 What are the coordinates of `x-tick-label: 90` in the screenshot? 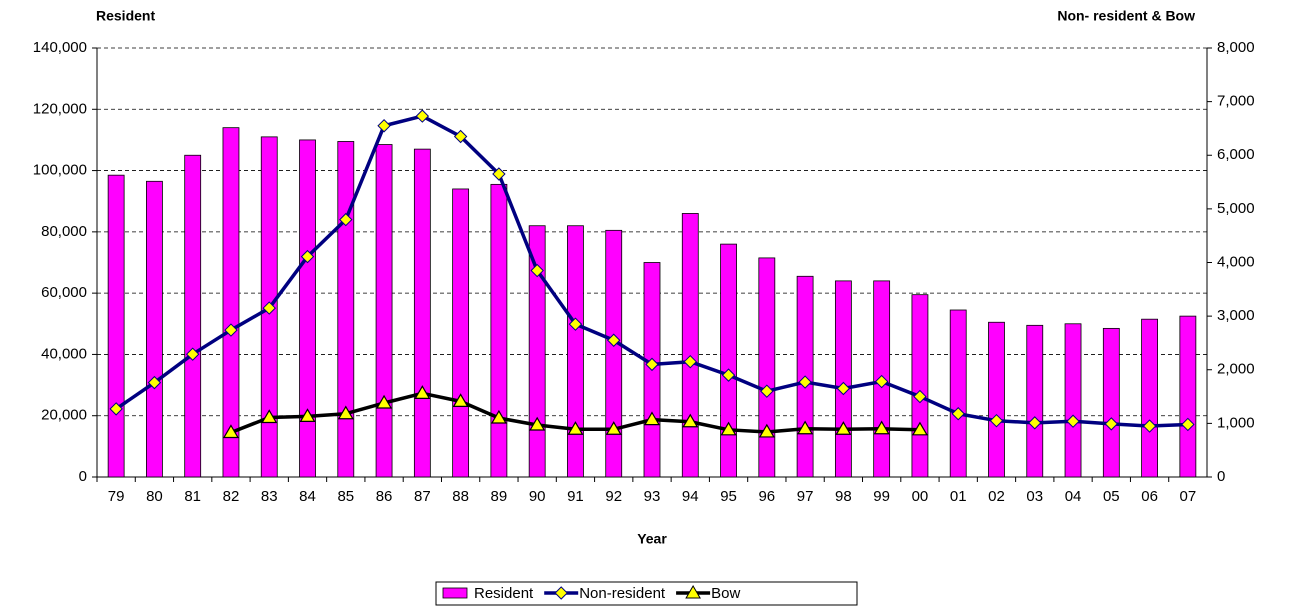 It's located at (537, 496).